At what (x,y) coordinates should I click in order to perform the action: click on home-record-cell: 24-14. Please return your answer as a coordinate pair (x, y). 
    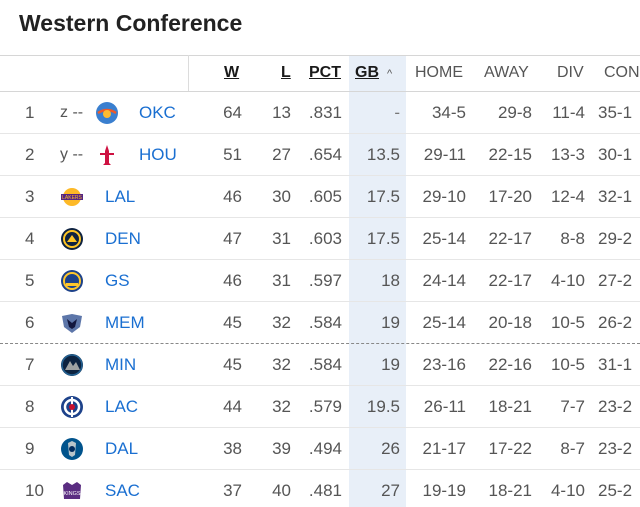
    Looking at the image, I should click on (444, 280).